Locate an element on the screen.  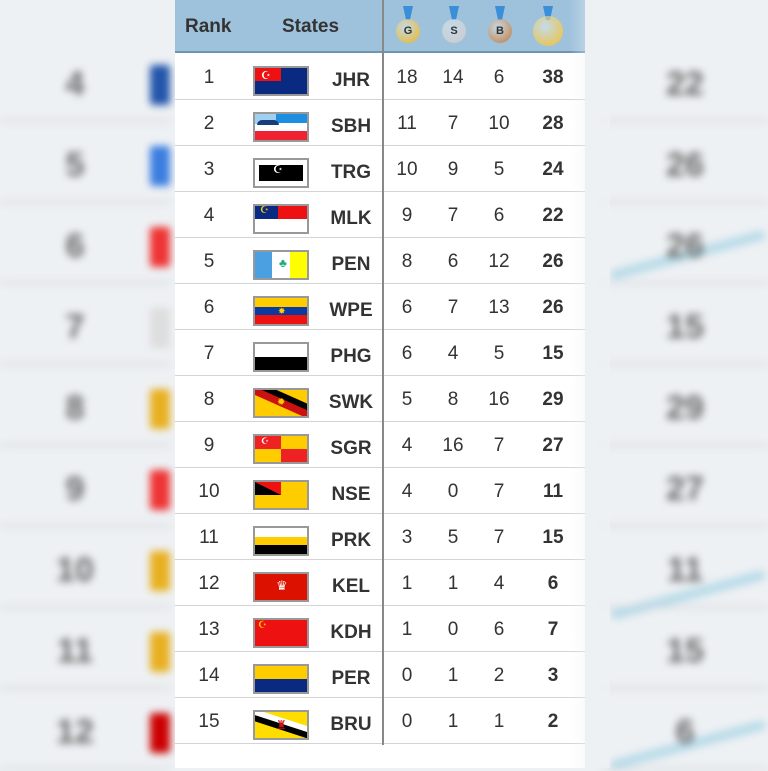
rank-cell: 14 is located at coordinates (209, 675).